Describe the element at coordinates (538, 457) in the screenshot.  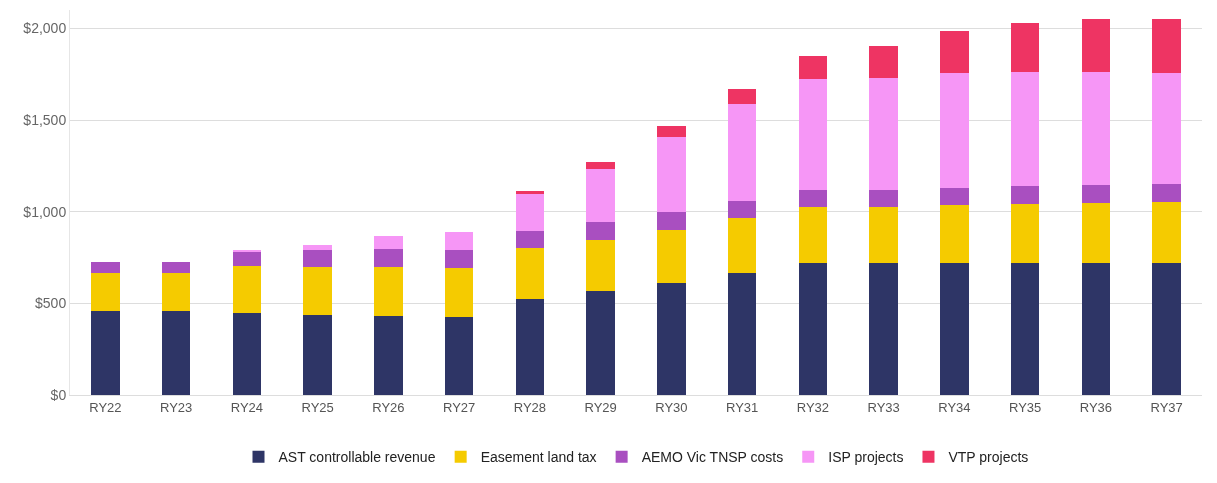
I see `legend-label: Easement land tax` at that location.